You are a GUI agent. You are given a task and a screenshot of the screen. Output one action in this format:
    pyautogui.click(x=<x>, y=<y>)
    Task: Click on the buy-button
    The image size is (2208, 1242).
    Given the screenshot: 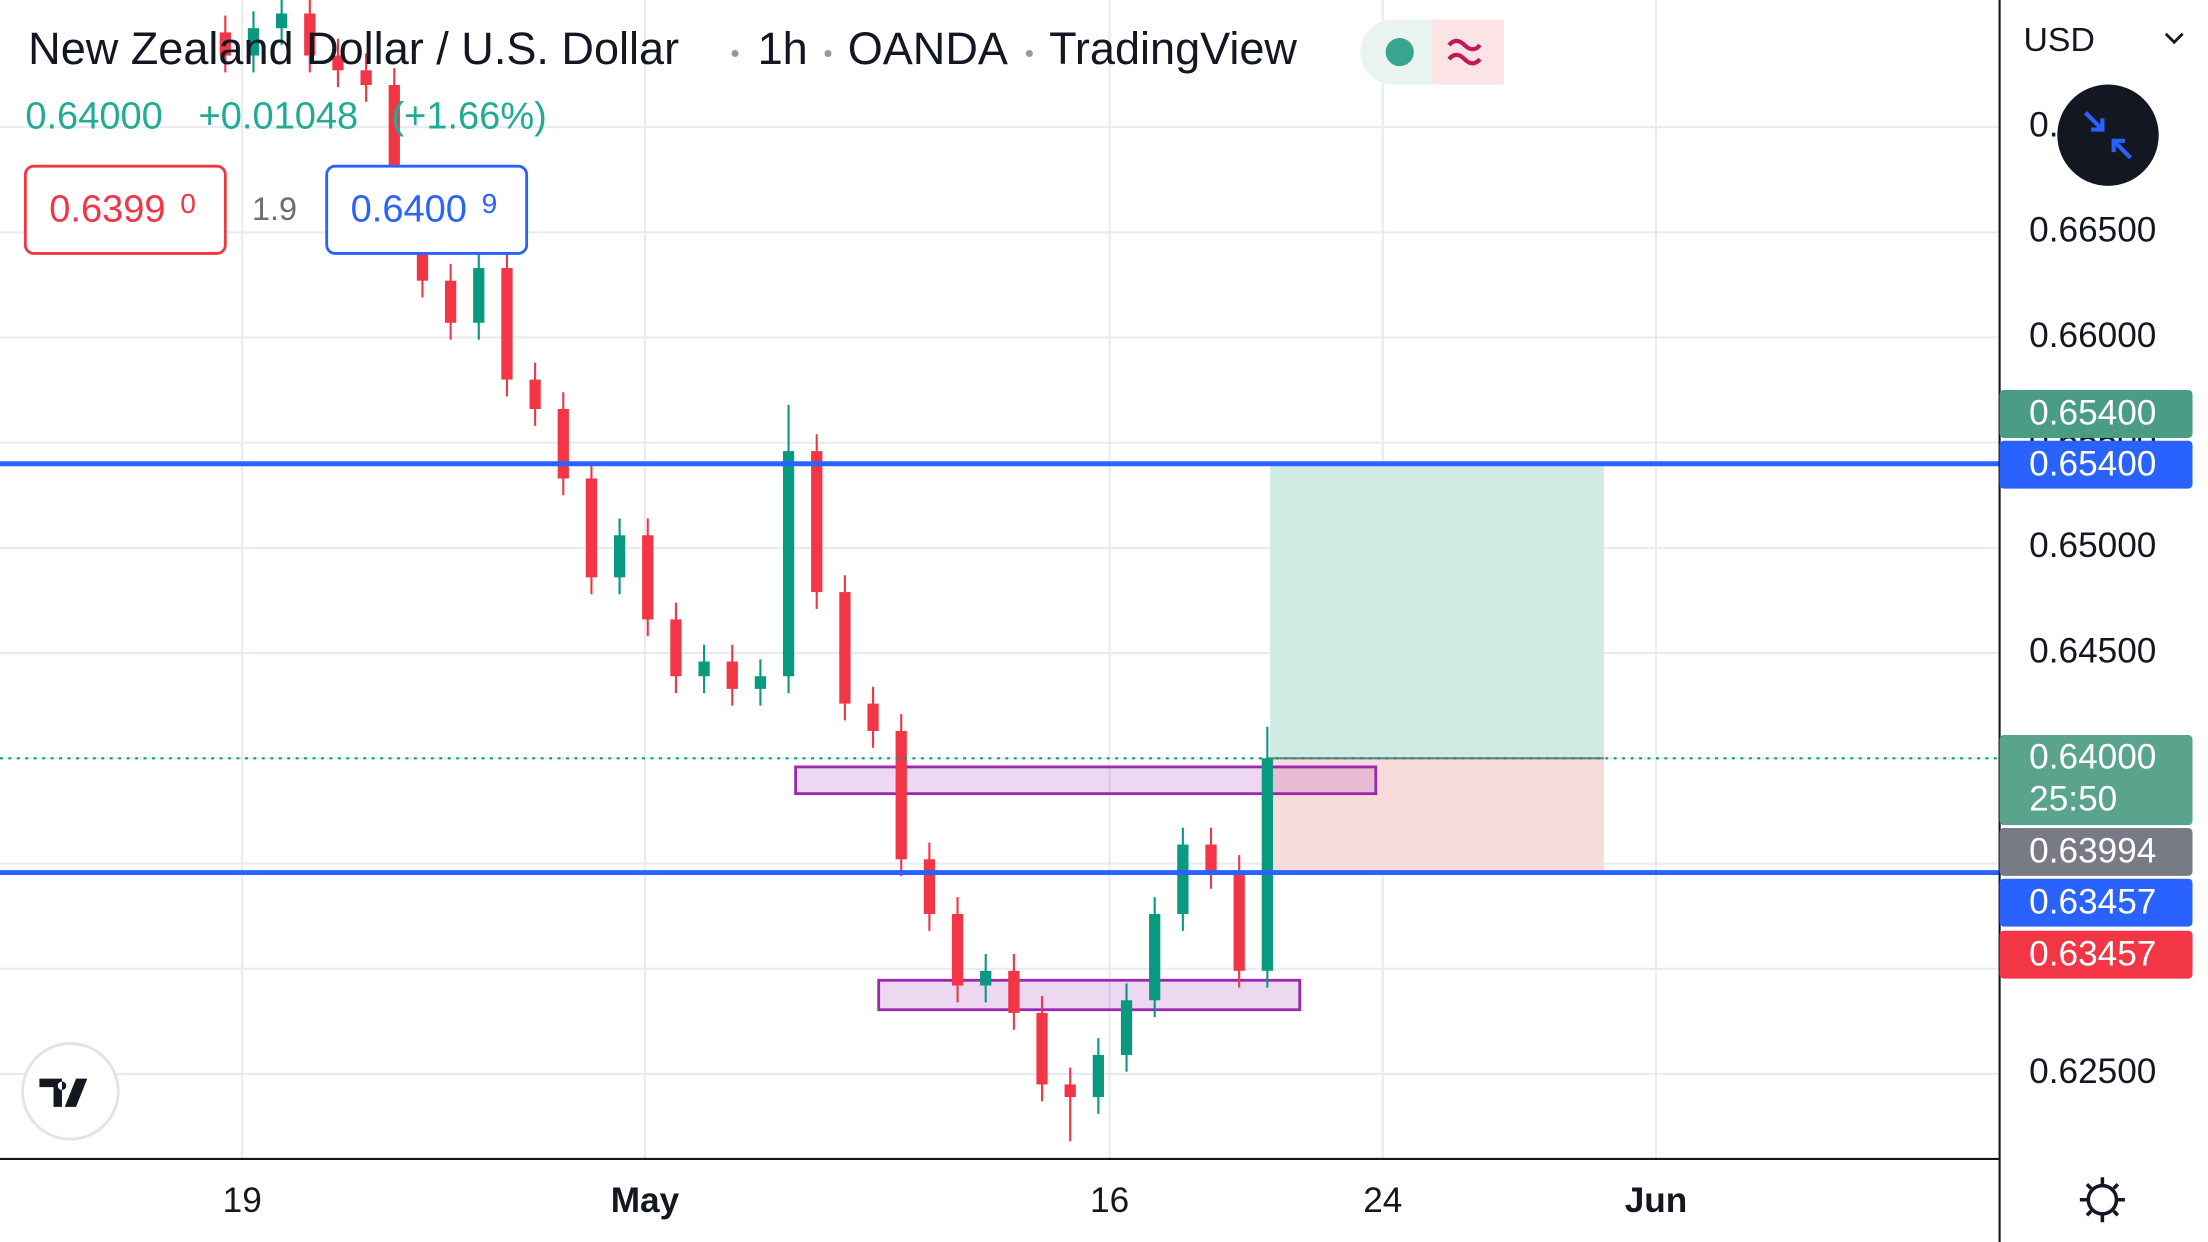 What is the action you would take?
    pyautogui.click(x=427, y=209)
    